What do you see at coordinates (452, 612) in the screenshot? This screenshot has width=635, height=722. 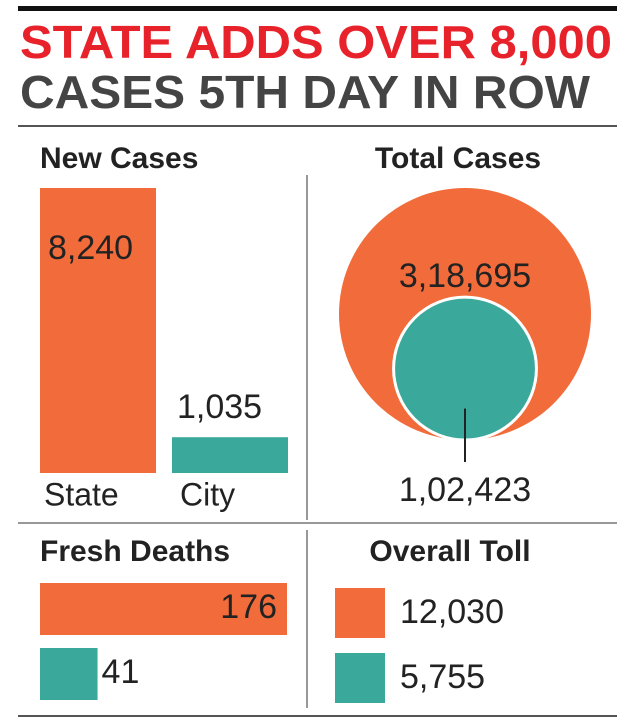 I see `value-label: 12,030` at bounding box center [452, 612].